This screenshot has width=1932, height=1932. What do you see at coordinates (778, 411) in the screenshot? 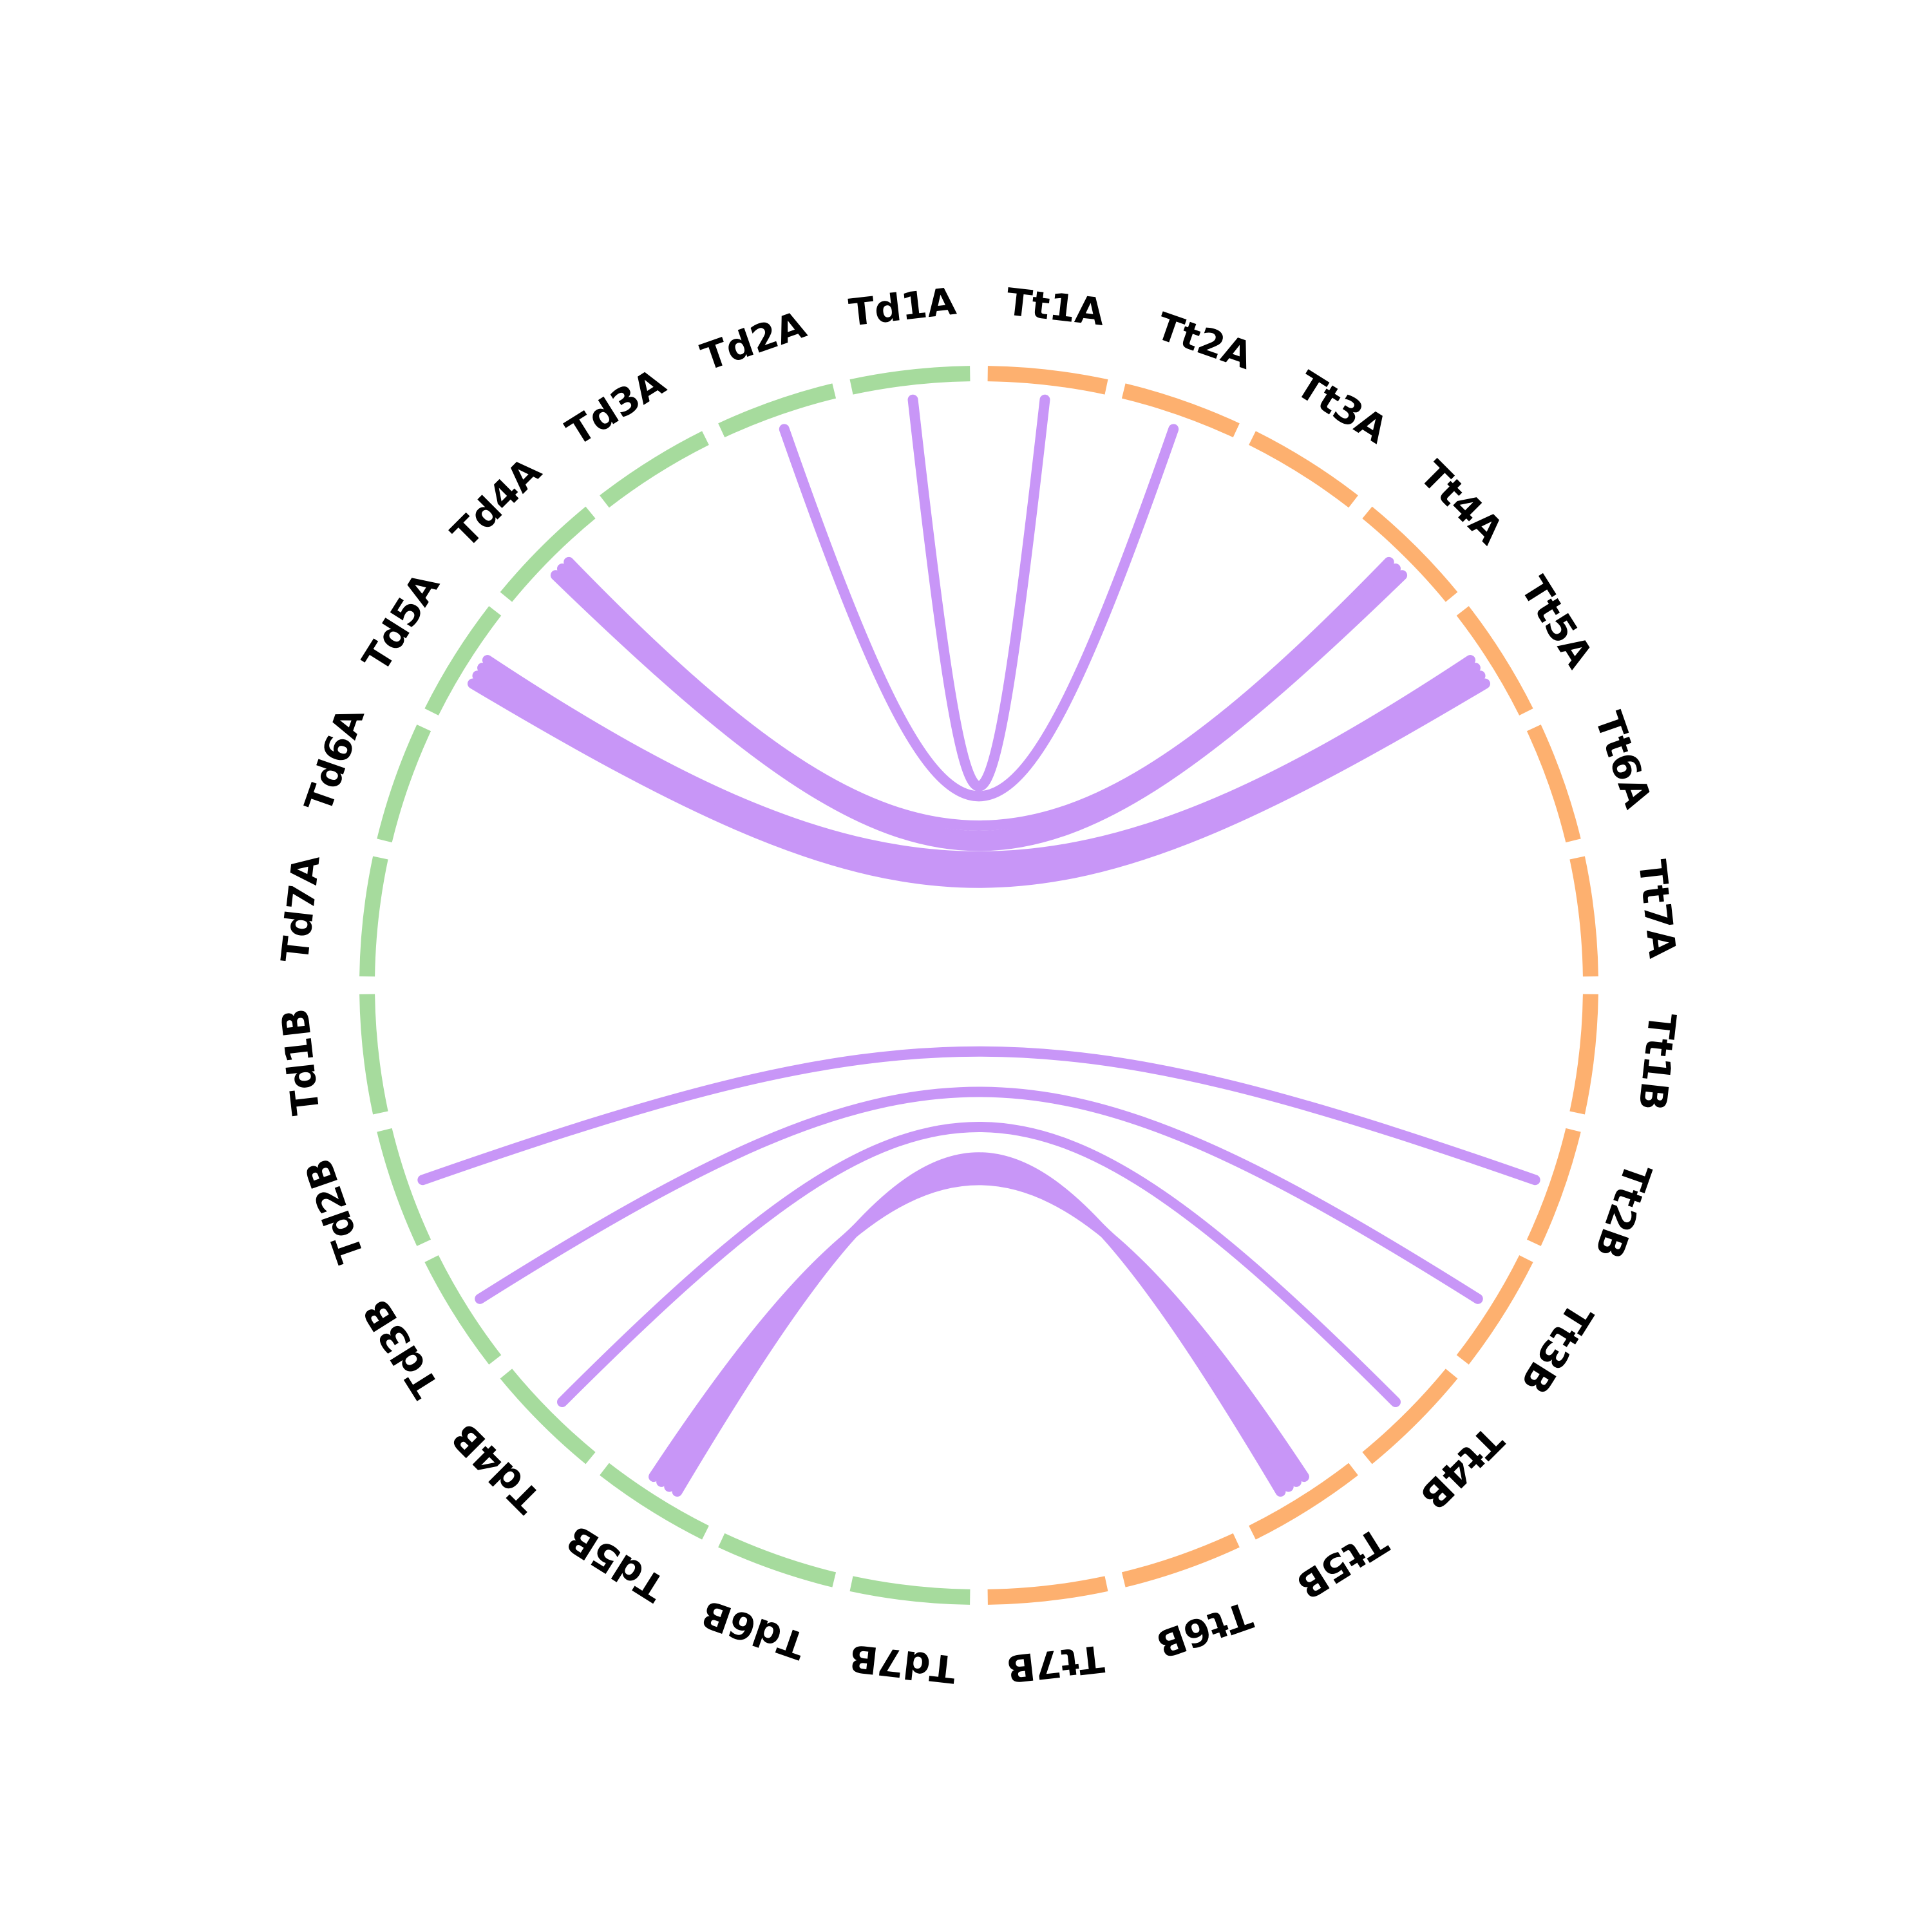
I see `chromosome-segment-td2a` at bounding box center [778, 411].